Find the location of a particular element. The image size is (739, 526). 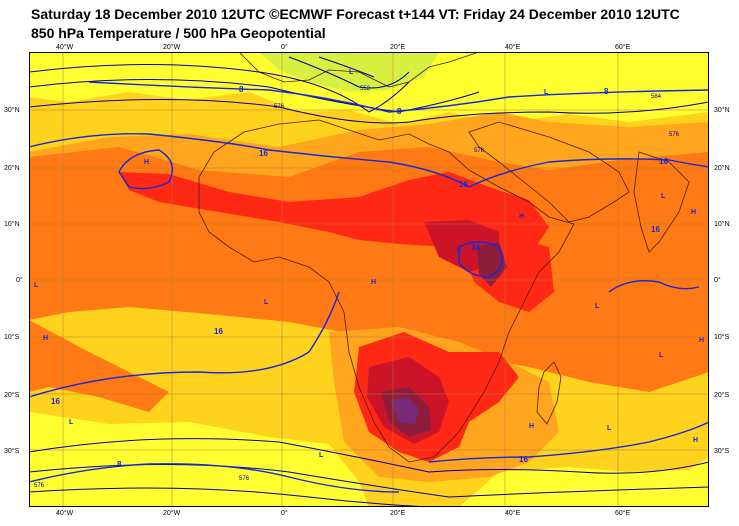

coastline-arabia is located at coordinates (549, 172).